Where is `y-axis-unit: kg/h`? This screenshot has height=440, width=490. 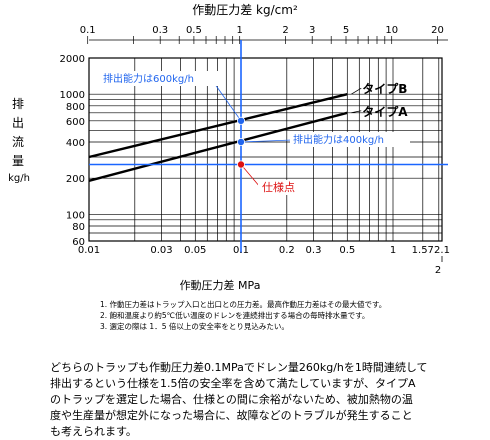 y-axis-unit: kg/h is located at coordinates (19, 178).